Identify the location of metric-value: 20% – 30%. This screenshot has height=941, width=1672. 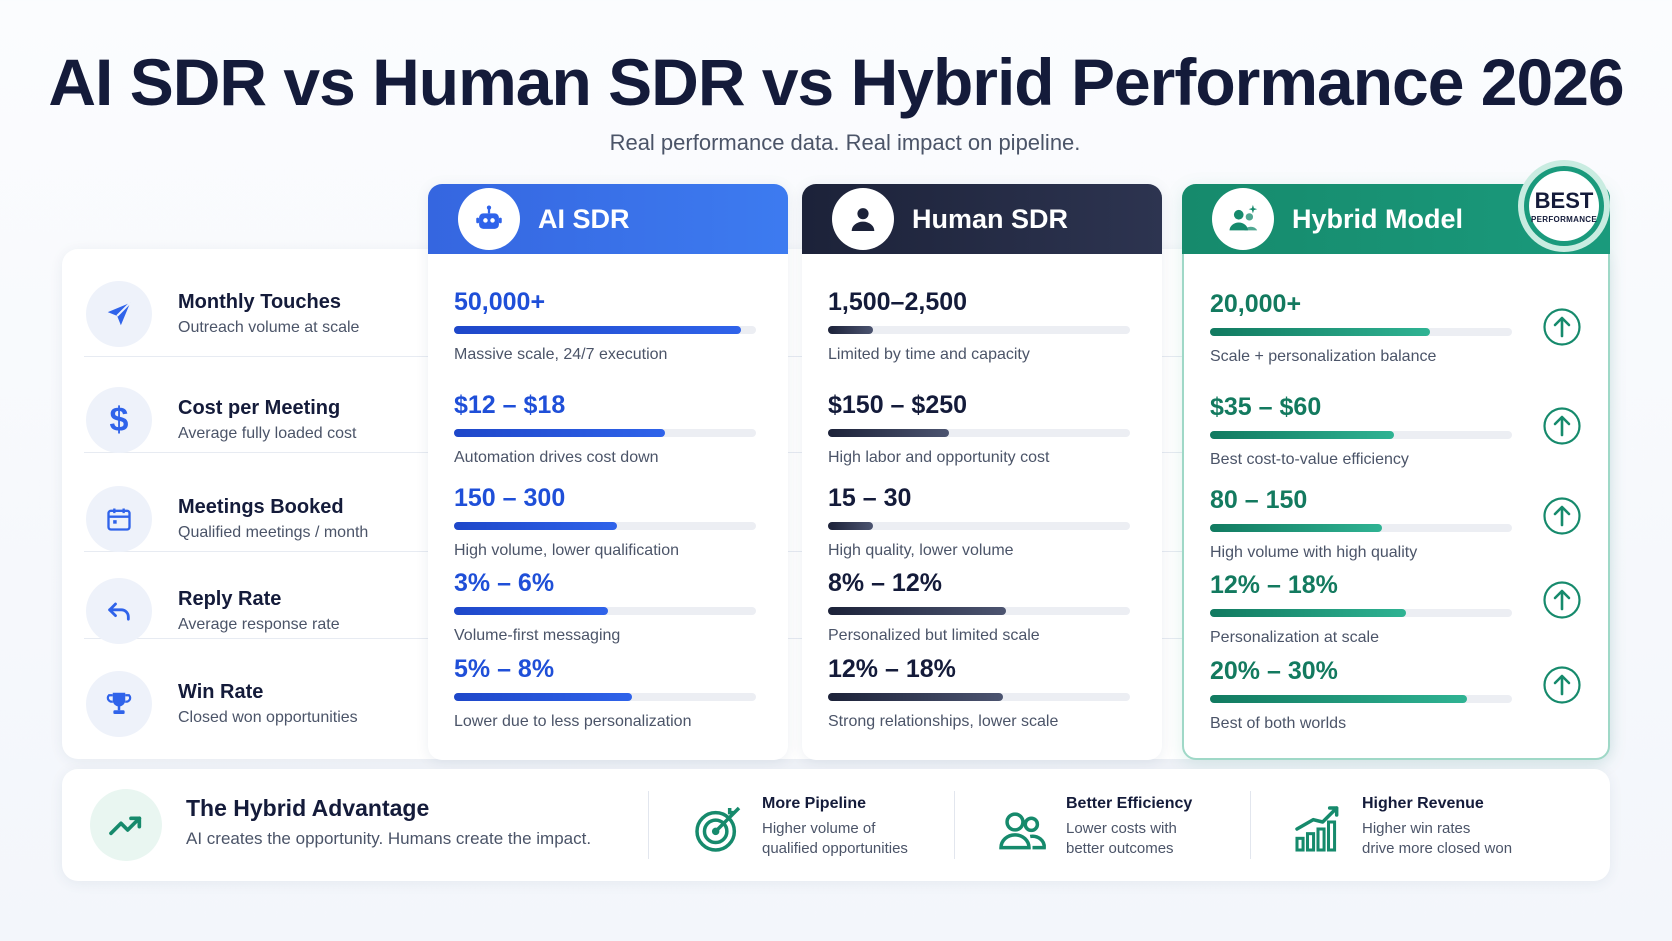
(1274, 671).